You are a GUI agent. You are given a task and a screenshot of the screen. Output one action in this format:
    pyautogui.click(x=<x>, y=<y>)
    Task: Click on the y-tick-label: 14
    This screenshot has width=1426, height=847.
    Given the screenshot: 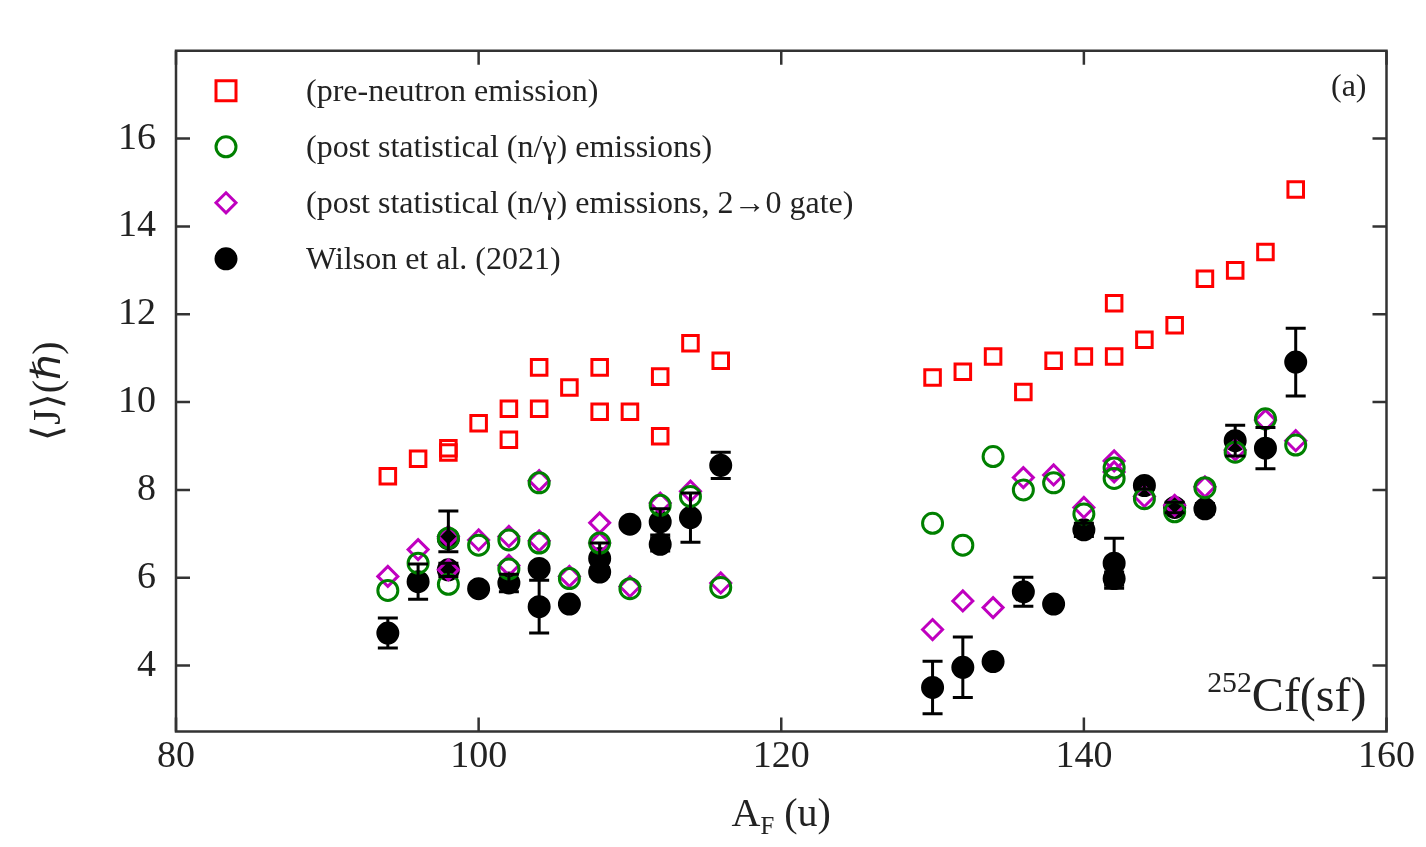 What is the action you would take?
    pyautogui.click(x=137, y=223)
    